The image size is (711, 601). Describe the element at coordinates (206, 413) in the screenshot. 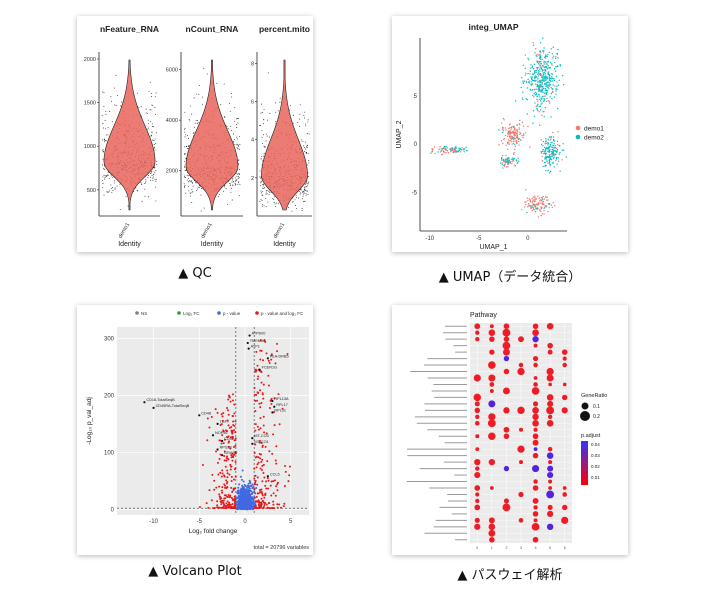

I see `volcano-gene-label: CD48` at that location.